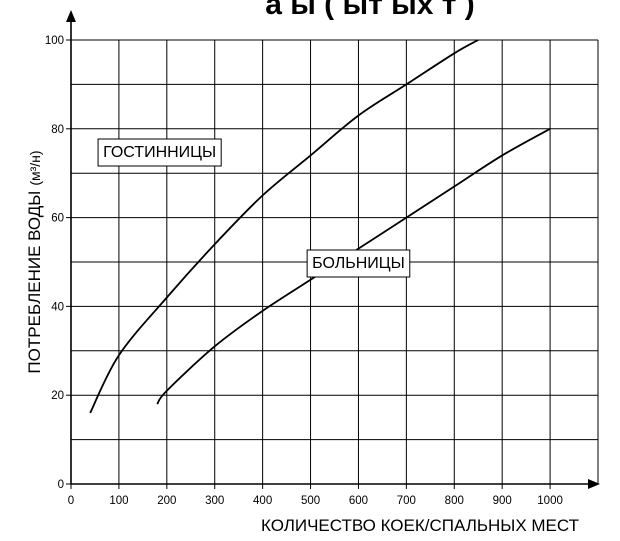 This screenshot has width=620, height=541. I want to click on chart-title-fragment: а ы ( ыт ых т ), so click(370, 10).